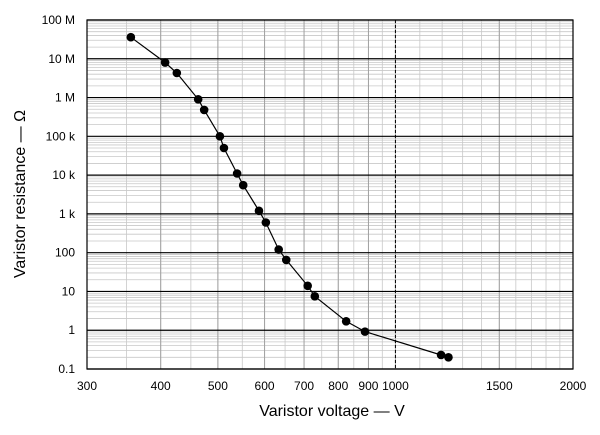 The image size is (600, 435). Describe the element at coordinates (338, 386) in the screenshot. I see `x-tick-label: 800` at that location.